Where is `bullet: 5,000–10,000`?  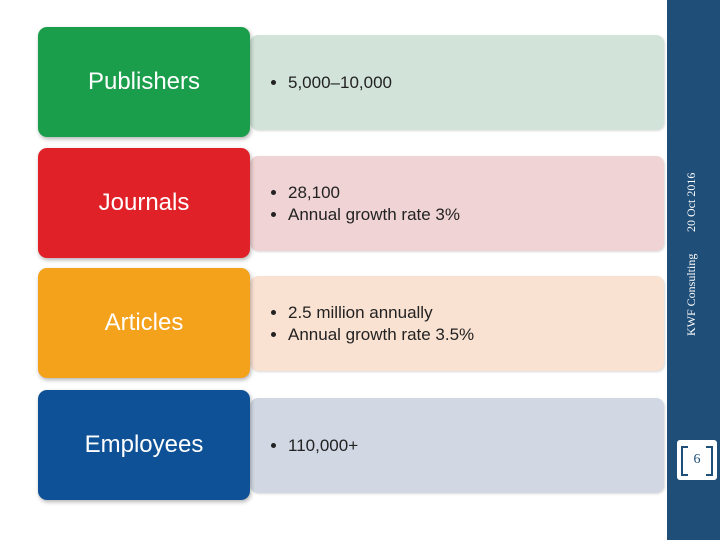 bullet: 5,000–10,000 is located at coordinates (340, 83).